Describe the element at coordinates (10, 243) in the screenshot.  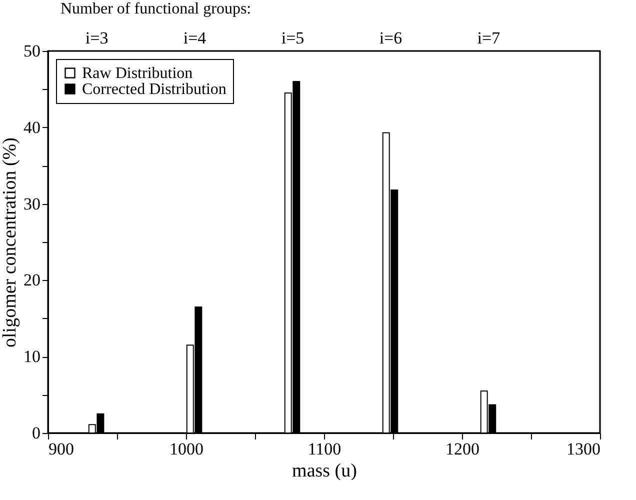
I see `y-axis-title: oligomer concentration (%)` at that location.